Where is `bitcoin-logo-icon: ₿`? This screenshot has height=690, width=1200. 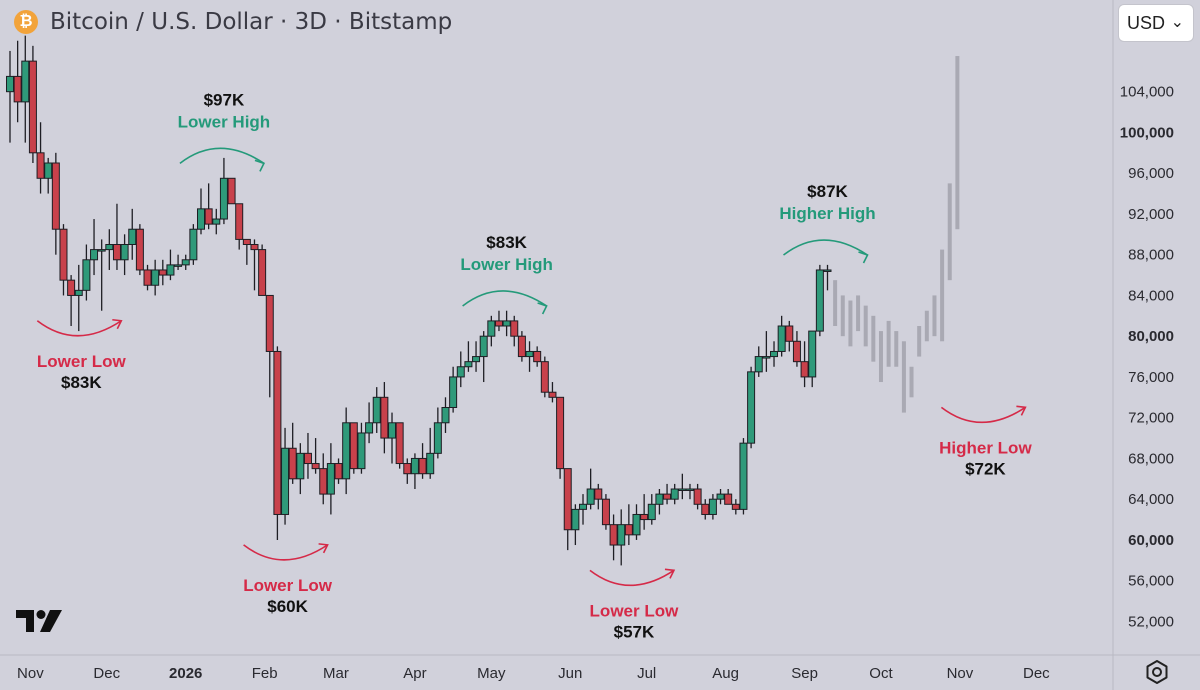 bitcoin-logo-icon: ₿ is located at coordinates (26, 22).